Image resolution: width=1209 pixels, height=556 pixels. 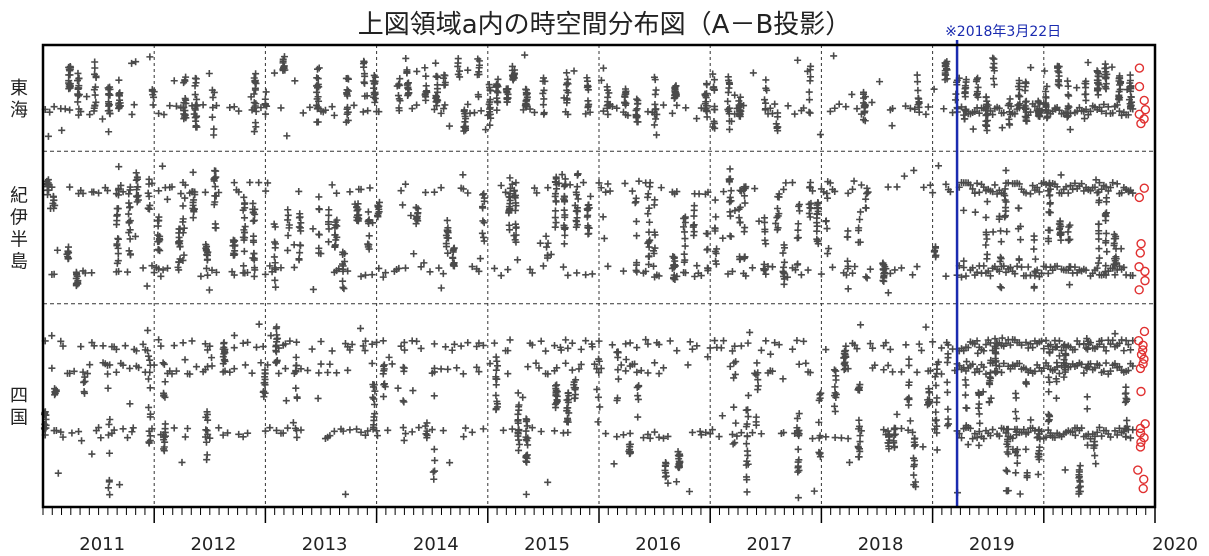 I want to click on annotation-label: ※2018年3月22日, so click(x=1003, y=32).